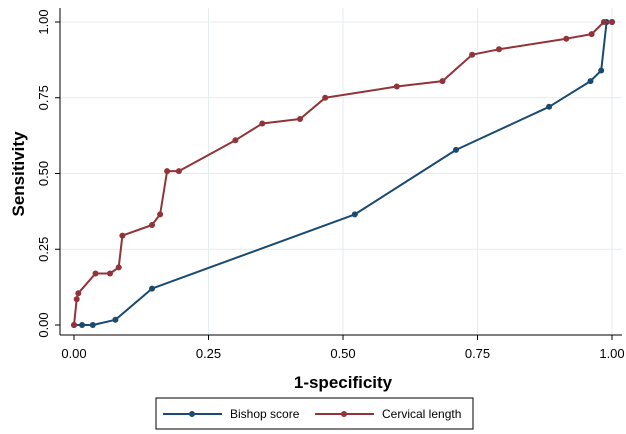 This screenshot has width=626, height=434. Describe the element at coordinates (43, 173) in the screenshot. I see `y-tick-label: 0.50` at that location.